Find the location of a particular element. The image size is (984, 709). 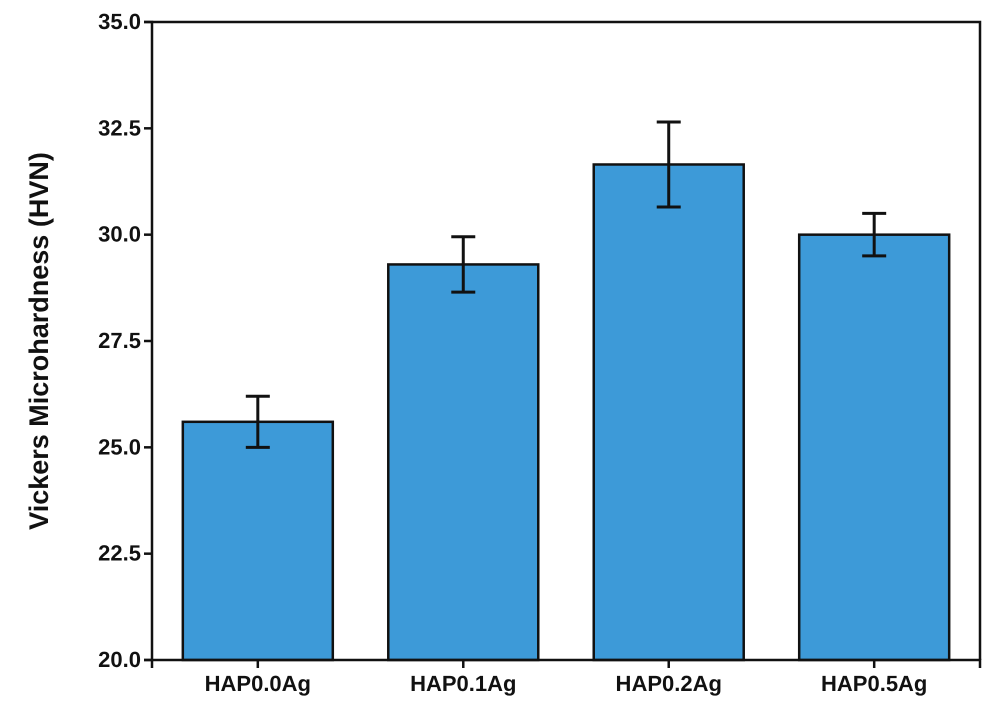

y-axis-title: Vickers Microhardness (HVN) is located at coordinates (39, 341).